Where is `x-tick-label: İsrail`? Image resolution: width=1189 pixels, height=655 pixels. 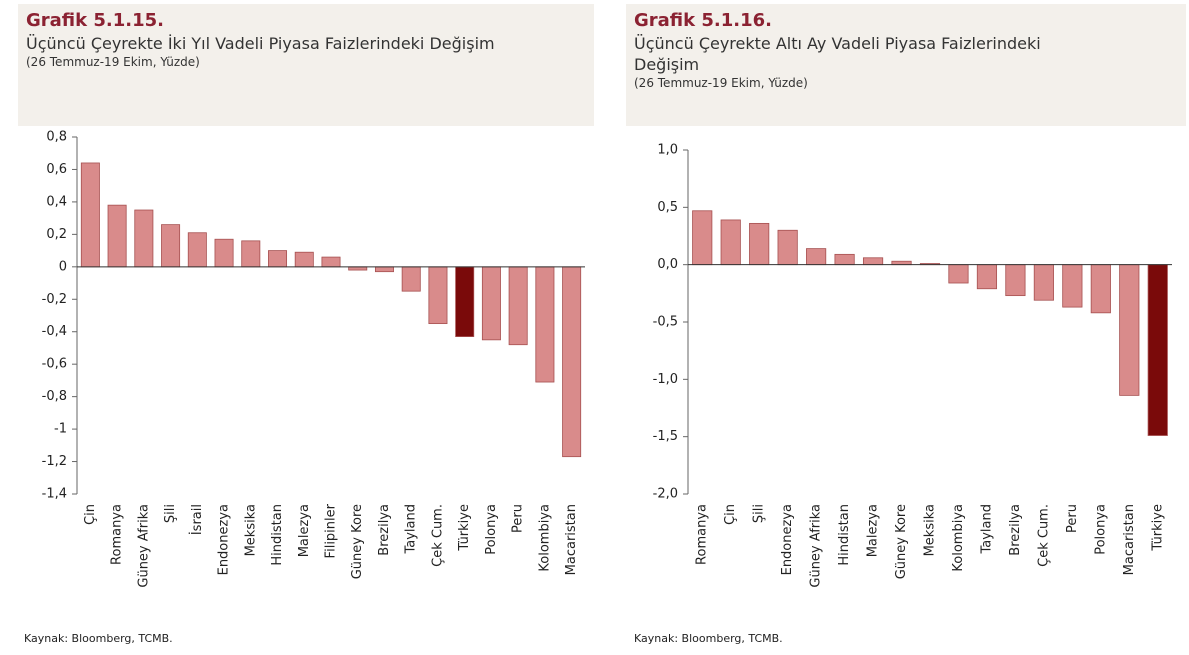
x-tick-label: İsrail is located at coordinates (197, 519).